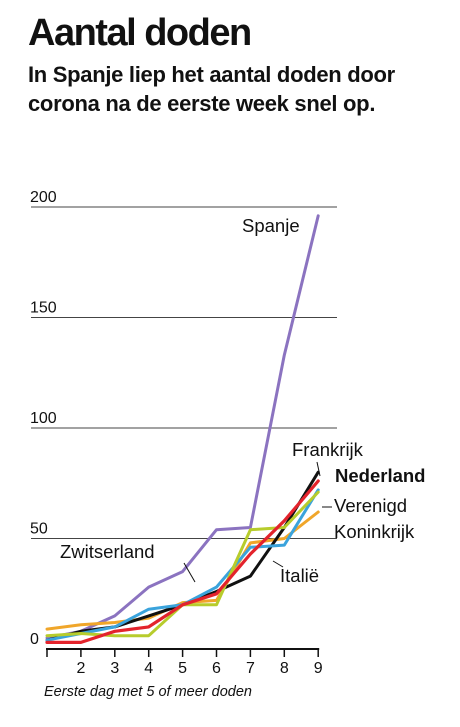 The height and width of the screenshot is (727, 460). Describe the element at coordinates (370, 505) in the screenshot. I see `series-label-verenigd: Verenigd` at that location.